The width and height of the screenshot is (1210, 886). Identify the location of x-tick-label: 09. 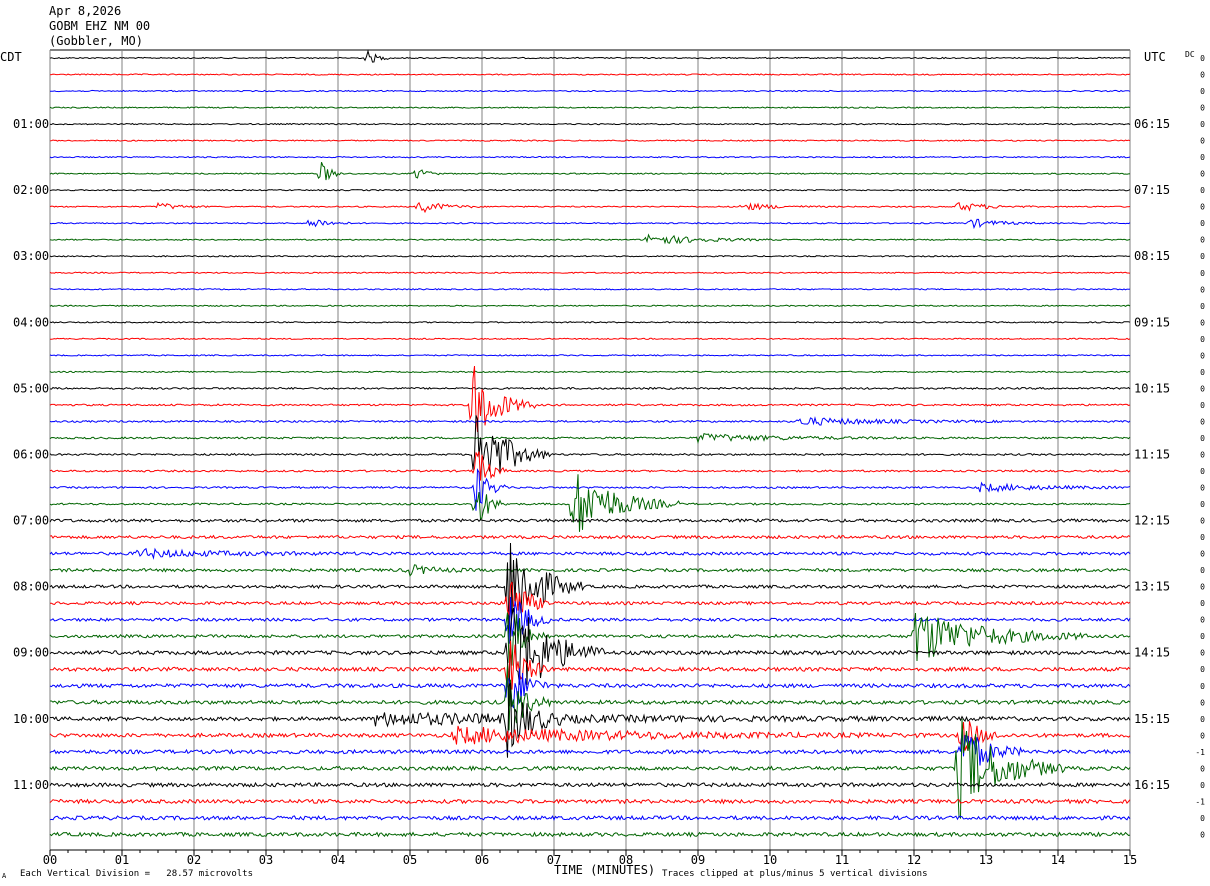
(698, 860).